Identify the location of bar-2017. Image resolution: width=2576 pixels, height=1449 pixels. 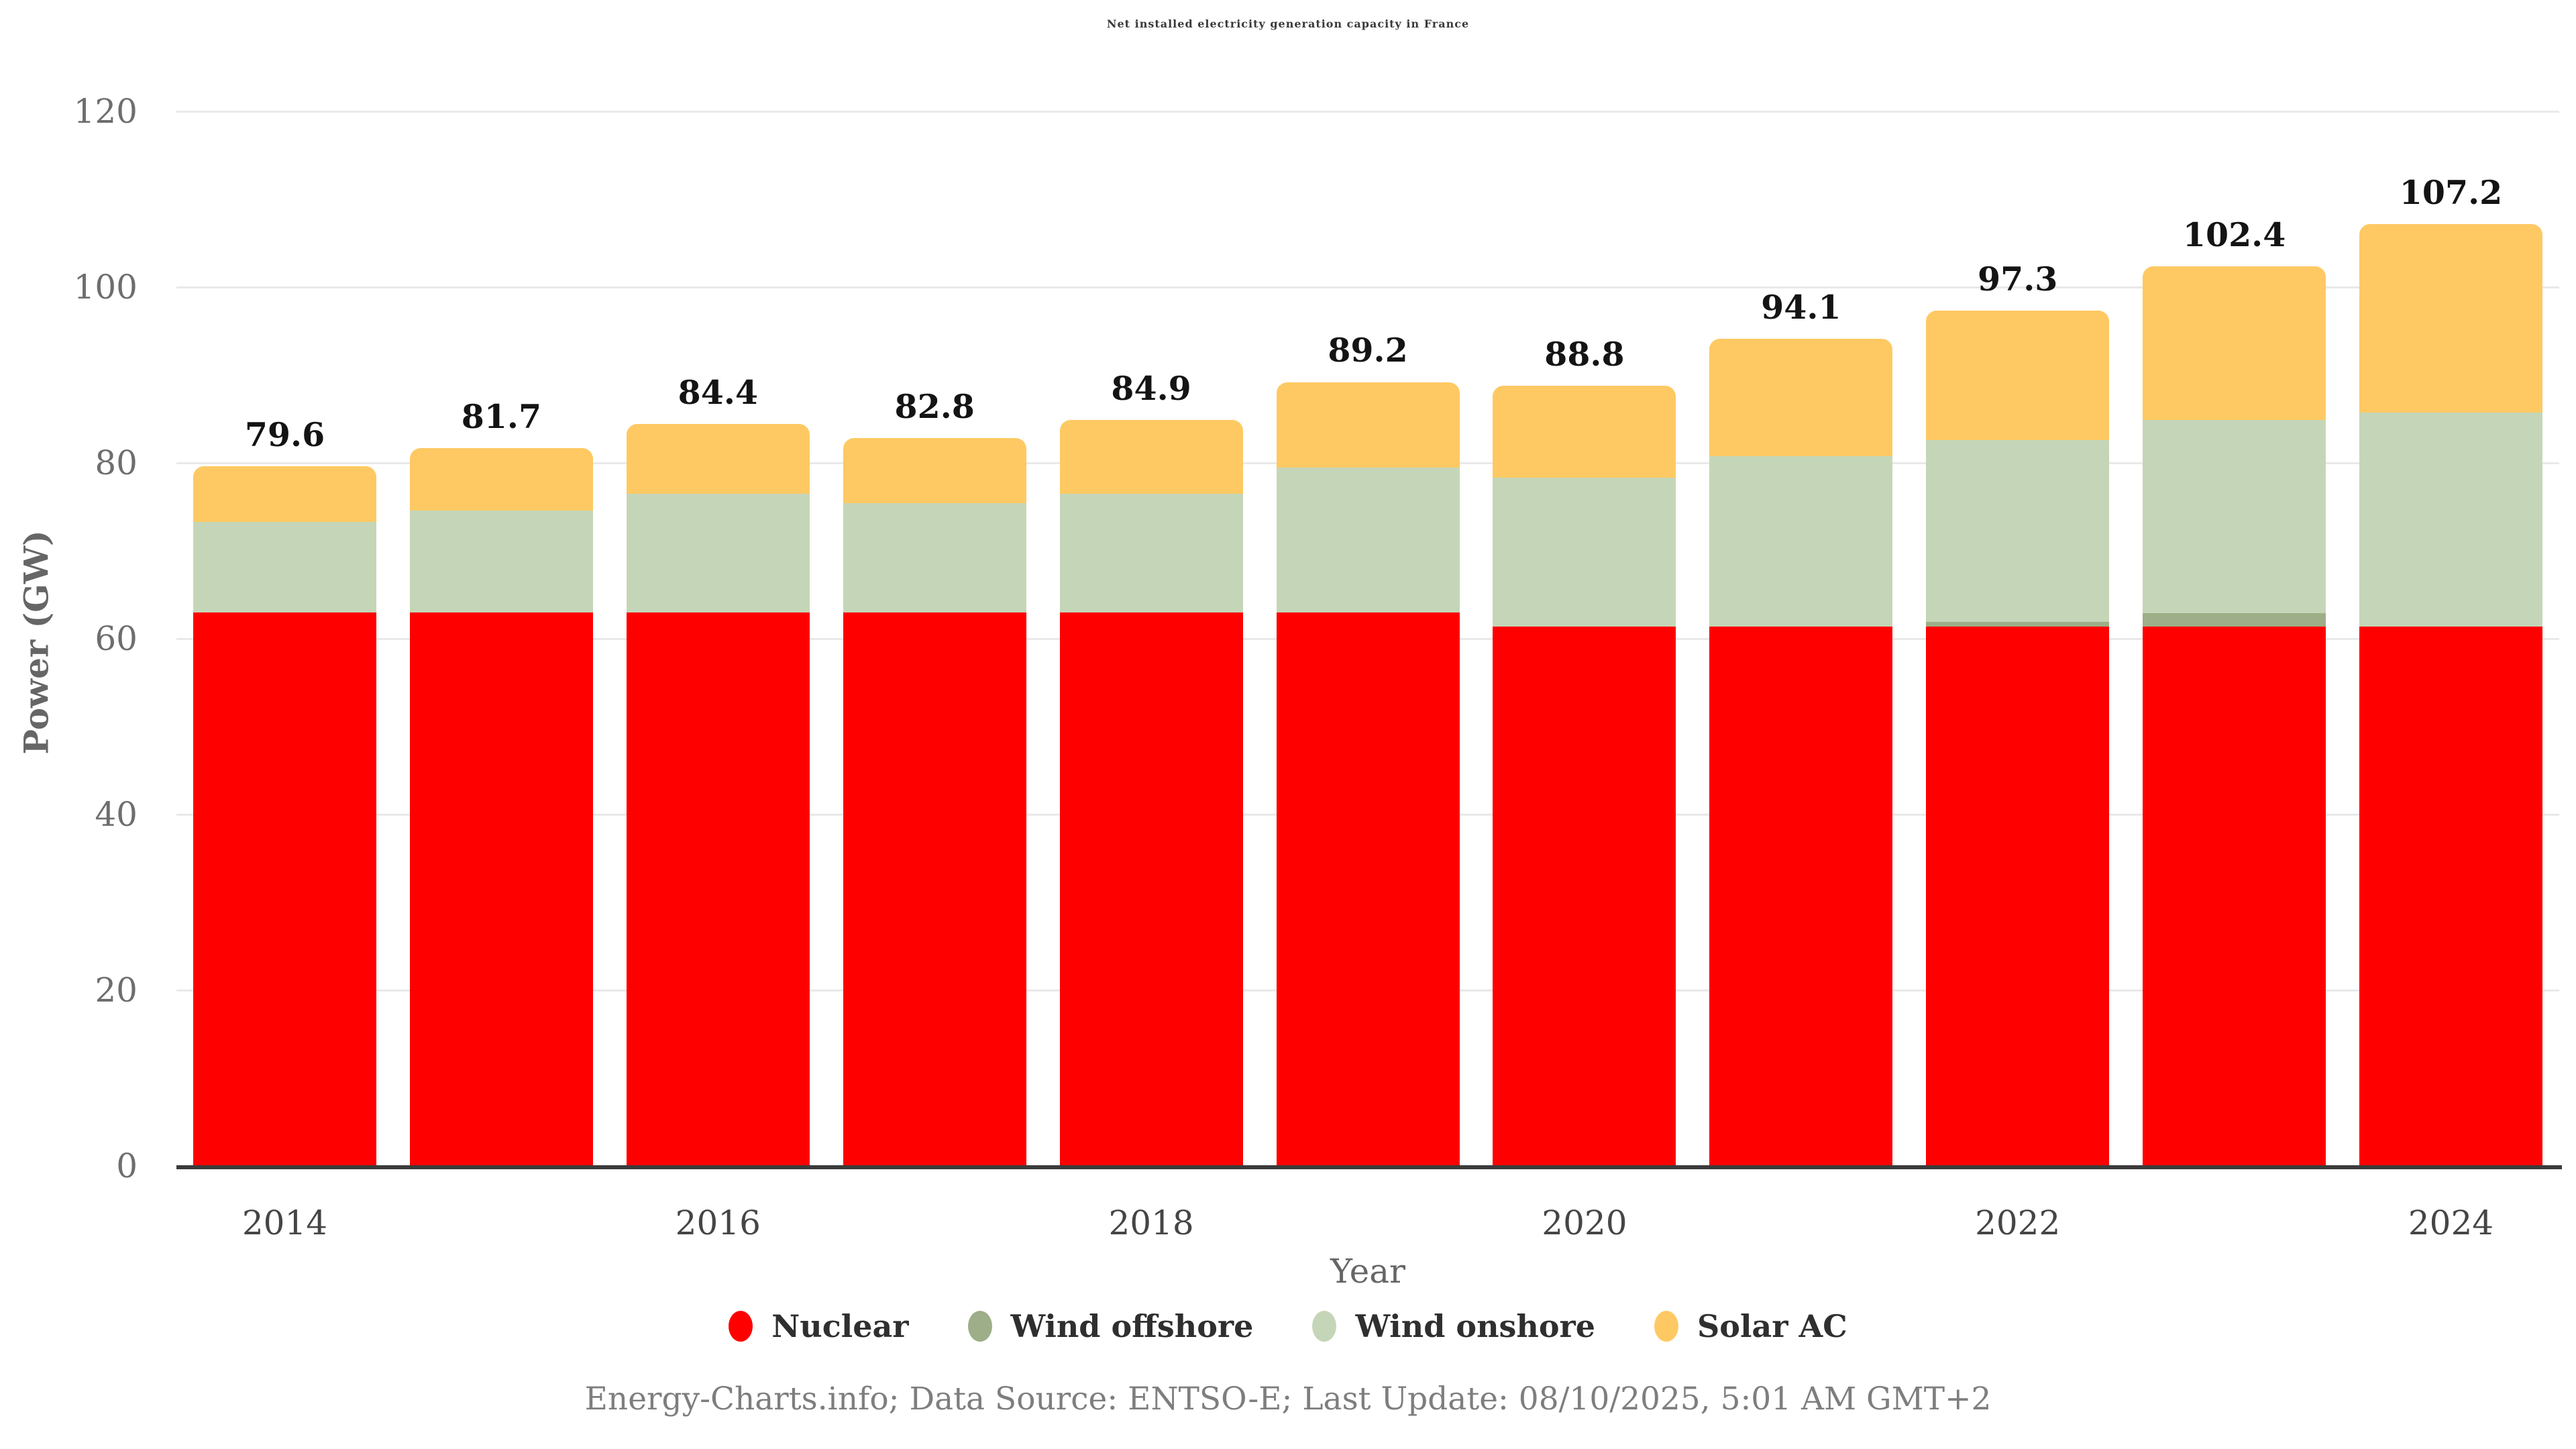
(934, 802).